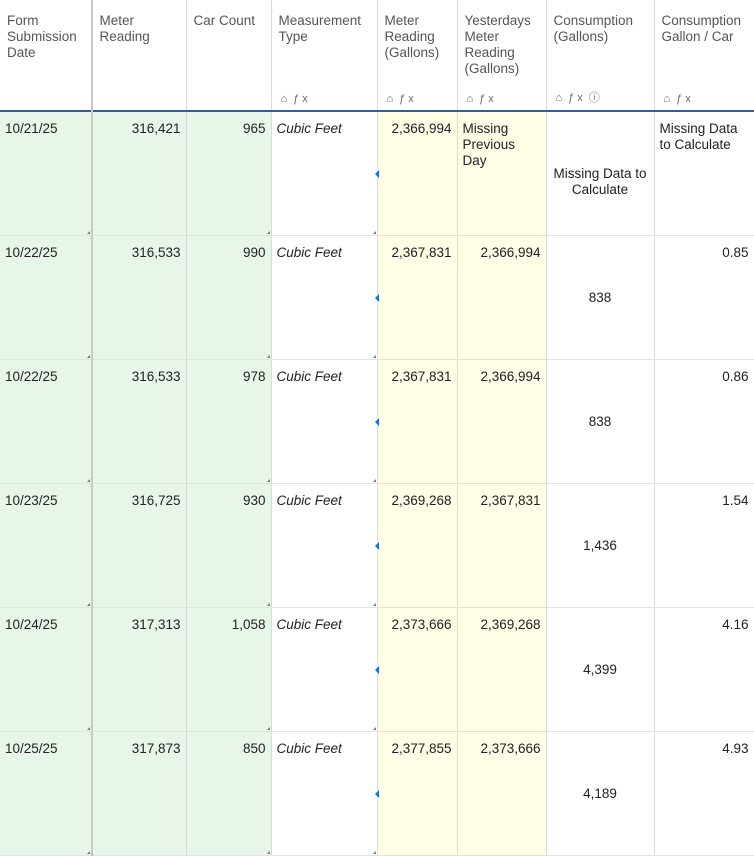  What do you see at coordinates (735, 624) in the screenshot?
I see `cell-value: 4.16` at bounding box center [735, 624].